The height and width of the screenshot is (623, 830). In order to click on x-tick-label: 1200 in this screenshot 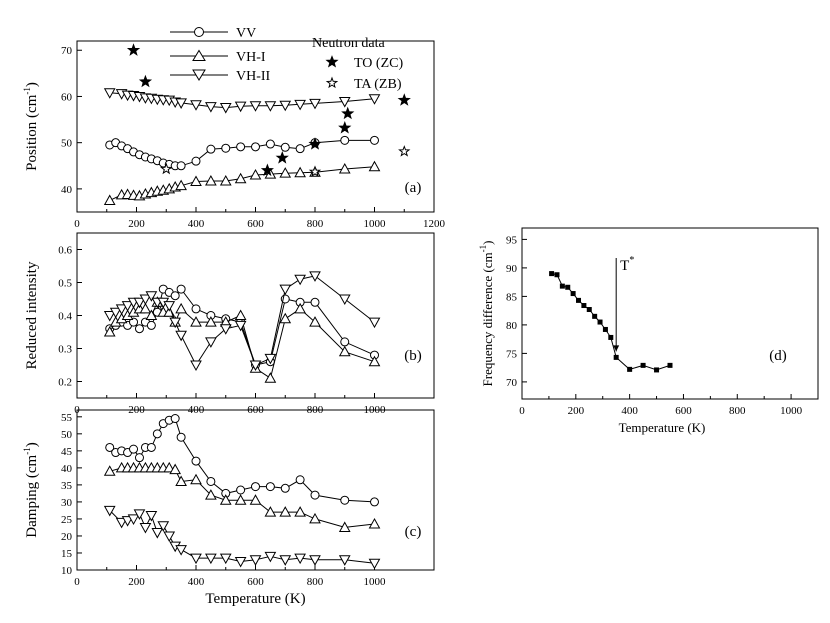, I will do `click(434, 224)`.